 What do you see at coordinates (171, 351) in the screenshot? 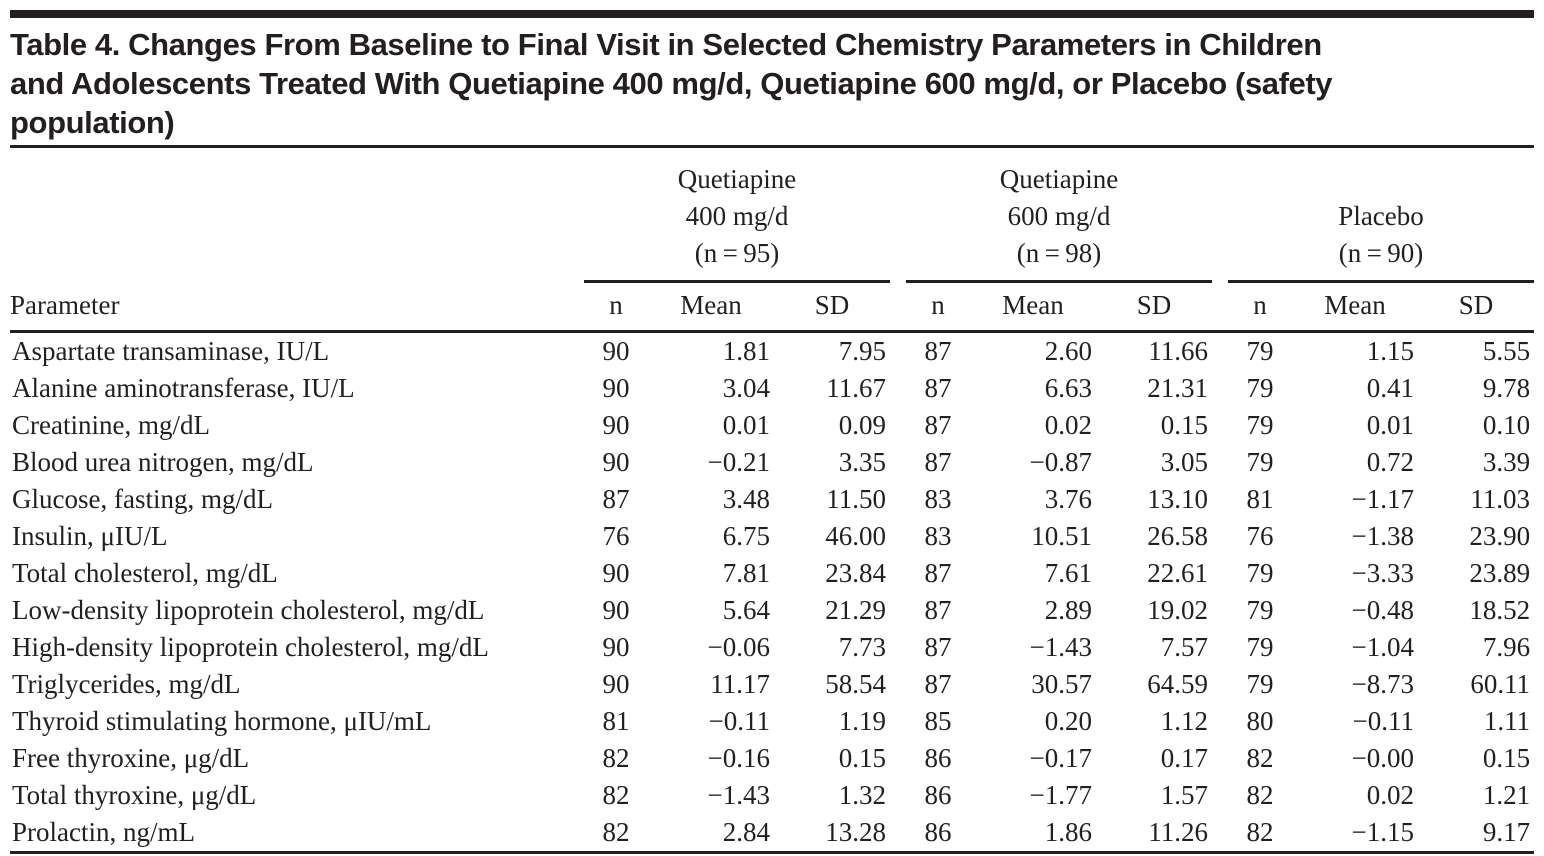
I see `parameter-cell: Aspartate transaminase, IU/L` at bounding box center [171, 351].